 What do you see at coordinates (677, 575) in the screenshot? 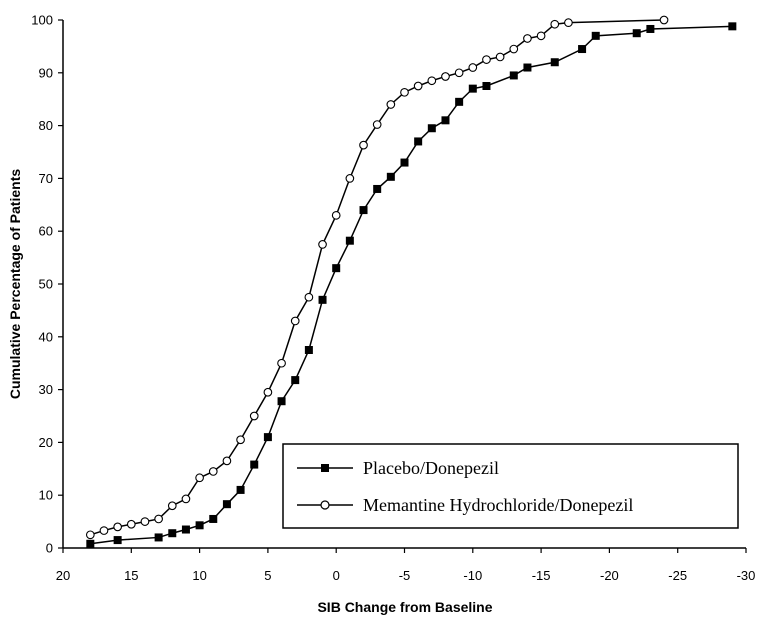
I see `x-tick-label: -25` at bounding box center [677, 575].